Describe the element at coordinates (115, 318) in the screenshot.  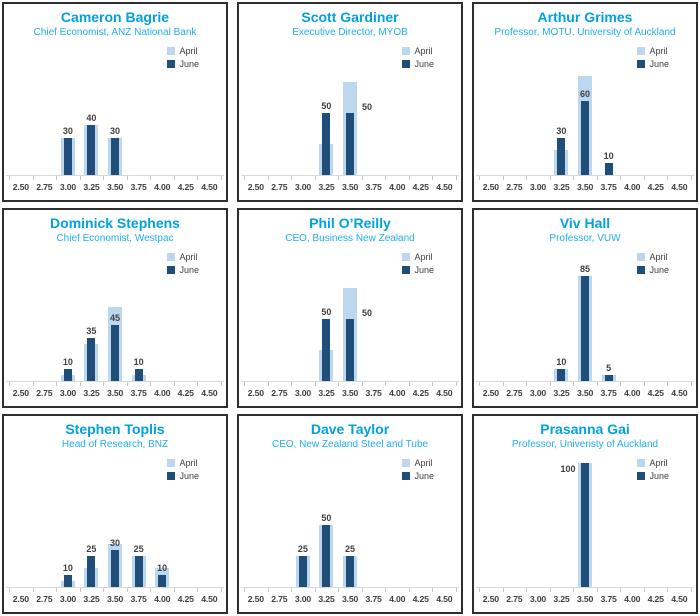
I see `bar-value-label: 45` at that location.